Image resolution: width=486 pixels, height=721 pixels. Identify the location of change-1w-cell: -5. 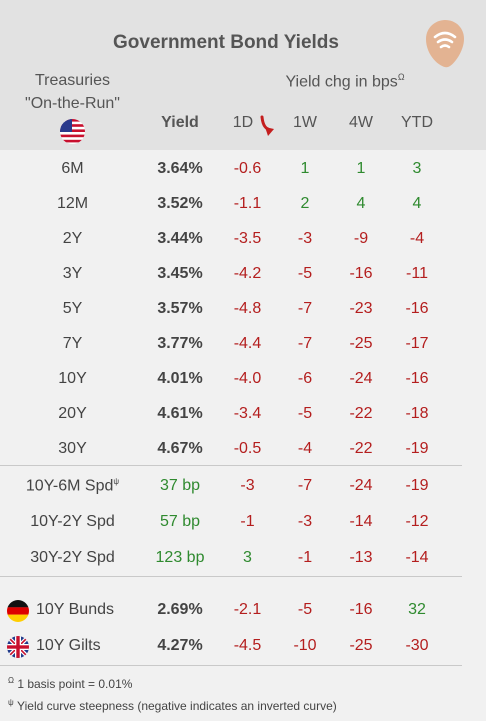
(305, 413).